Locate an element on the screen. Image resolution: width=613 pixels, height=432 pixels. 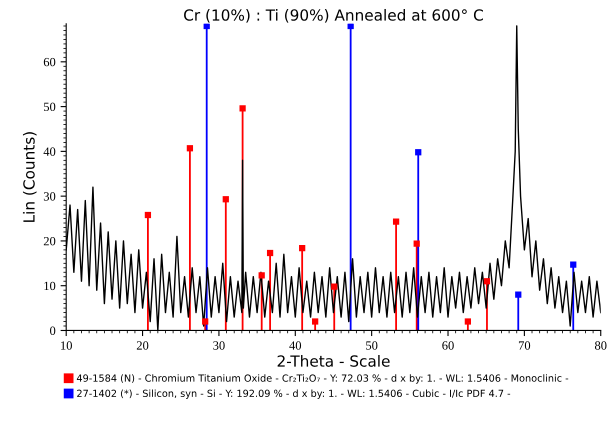
legend-label: 27-1402 (*) - Silicon, syn - Si - Y: 192.09 % - d x by: 1. - WL: 1.5406 - Cubic - I/Ic PDF 4.7 - is located at coordinates (293, 394).